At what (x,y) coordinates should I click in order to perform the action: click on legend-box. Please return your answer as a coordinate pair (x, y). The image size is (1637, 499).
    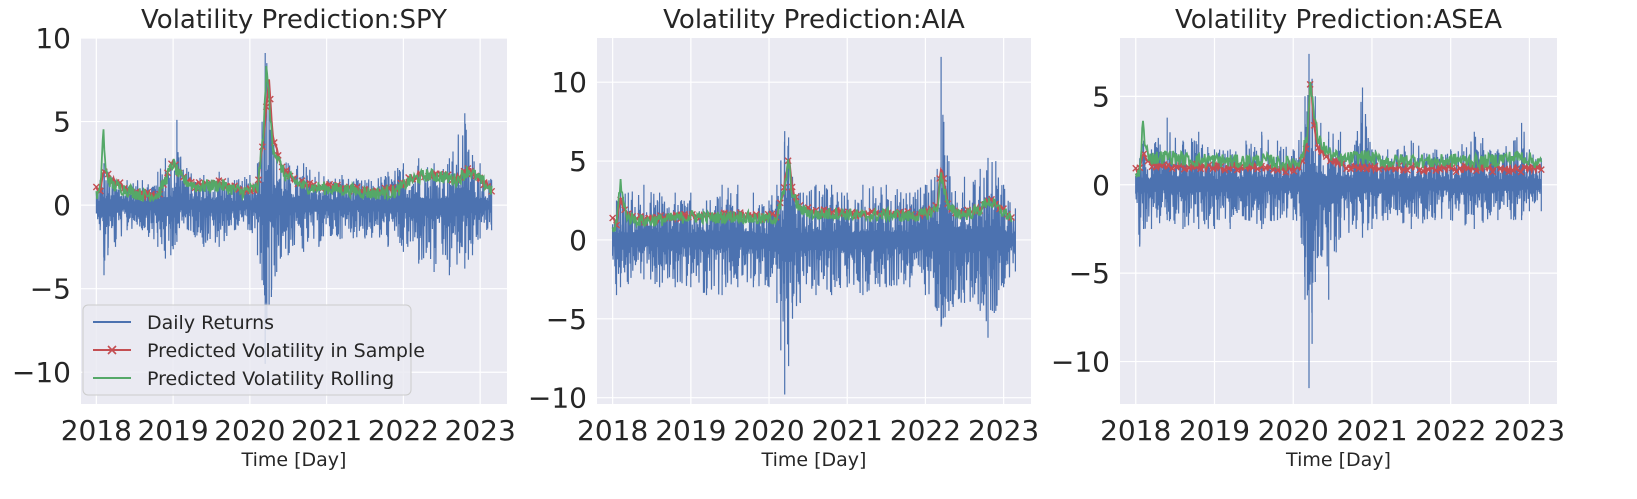
    Looking at the image, I should click on (247, 350).